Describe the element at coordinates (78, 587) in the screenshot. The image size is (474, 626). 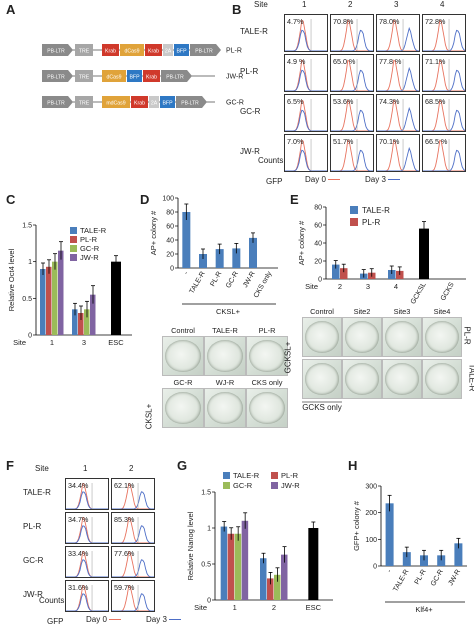
I see `gfp-percentage: 31.6%` at that location.